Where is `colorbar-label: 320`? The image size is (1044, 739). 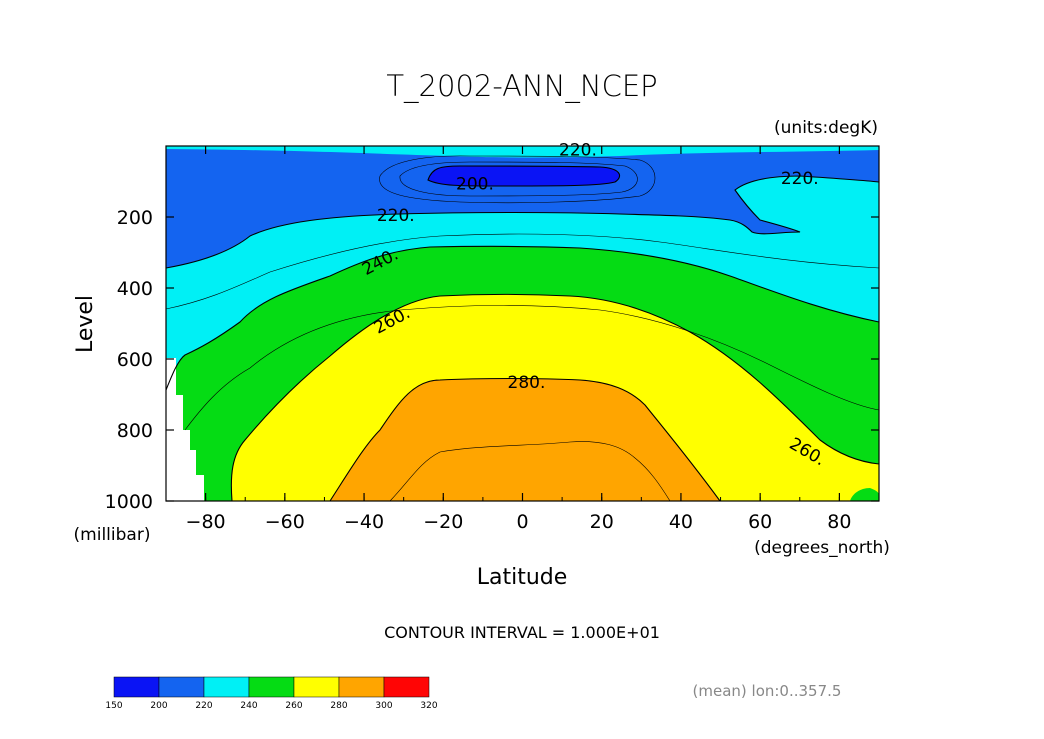 colorbar-label: 320 is located at coordinates (428, 706).